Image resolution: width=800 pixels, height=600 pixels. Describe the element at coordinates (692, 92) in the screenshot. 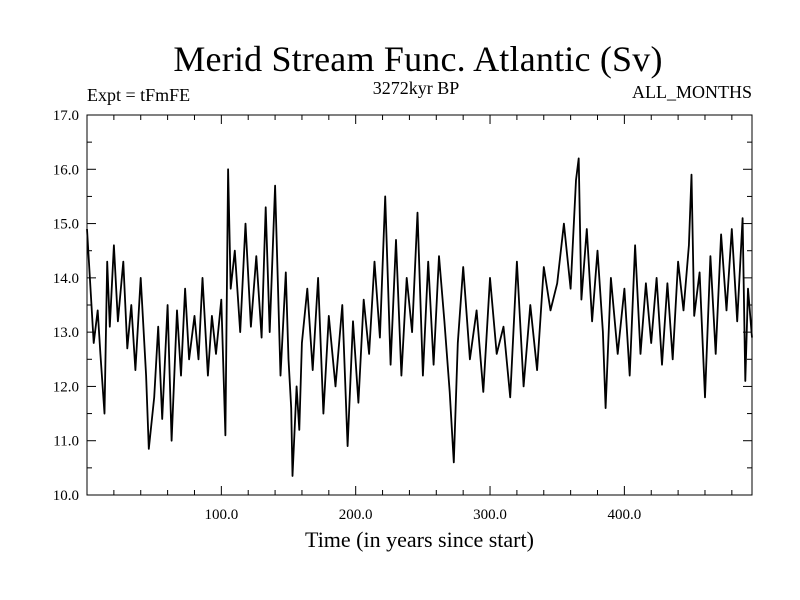

I see `months-label: ALL_MONTHS` at that location.